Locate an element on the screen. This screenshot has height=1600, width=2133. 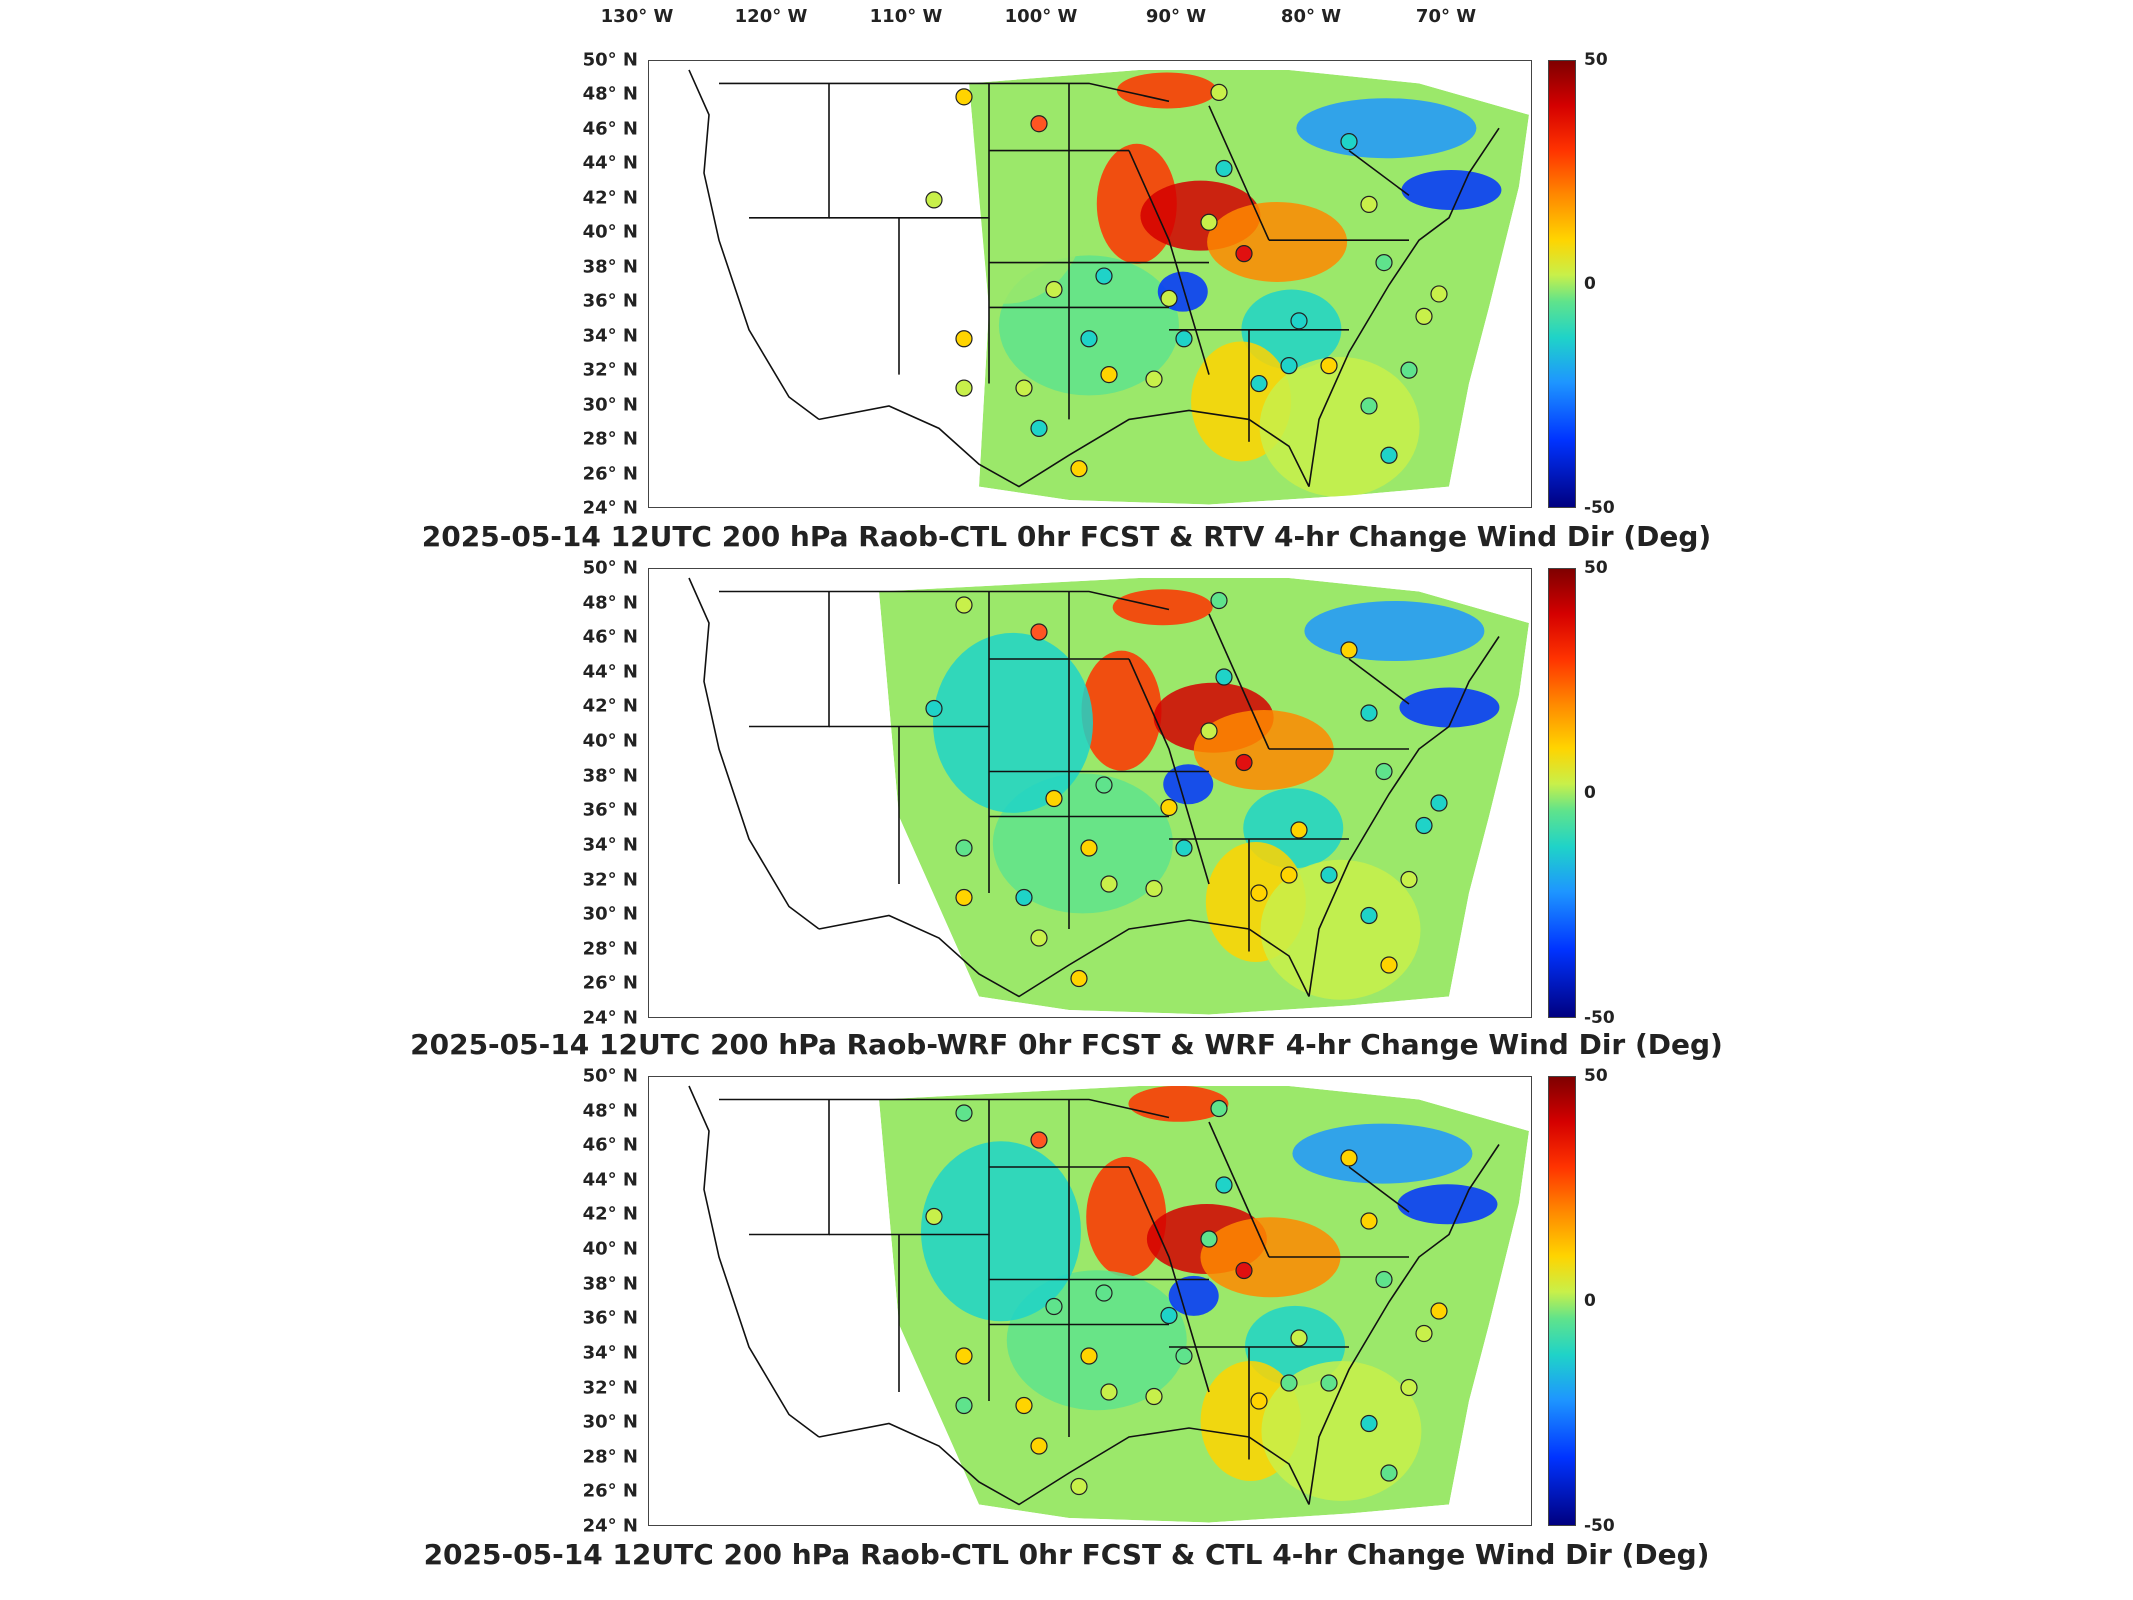
longitude-label: 80° W is located at coordinates (1311, 16).